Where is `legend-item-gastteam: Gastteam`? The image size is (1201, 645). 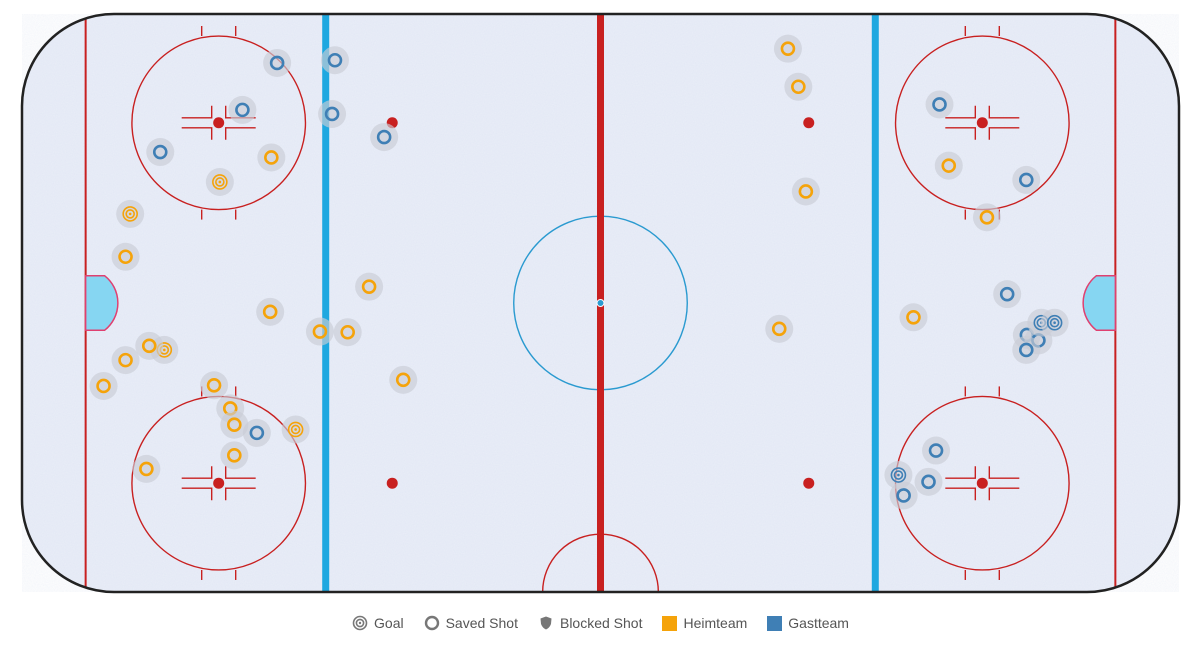
legend-item-gastteam: Gastteam is located at coordinates (808, 623).